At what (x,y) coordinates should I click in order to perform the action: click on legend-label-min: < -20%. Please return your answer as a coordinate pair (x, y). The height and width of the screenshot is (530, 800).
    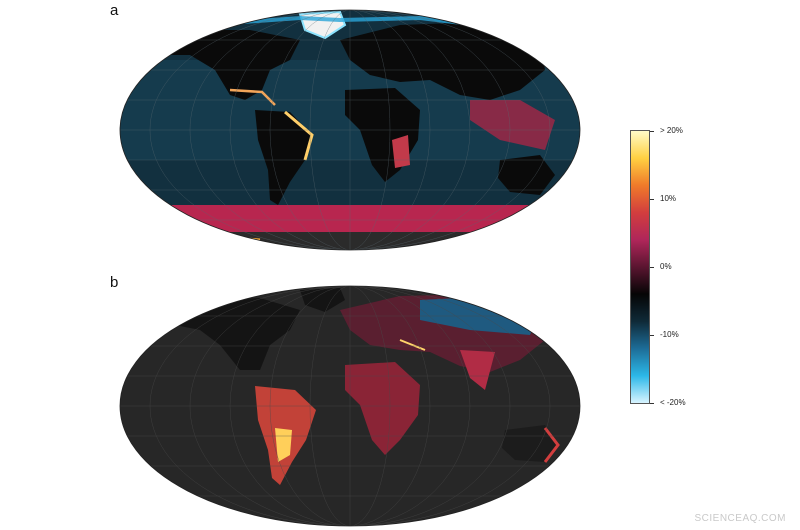
    Looking at the image, I should click on (673, 402).